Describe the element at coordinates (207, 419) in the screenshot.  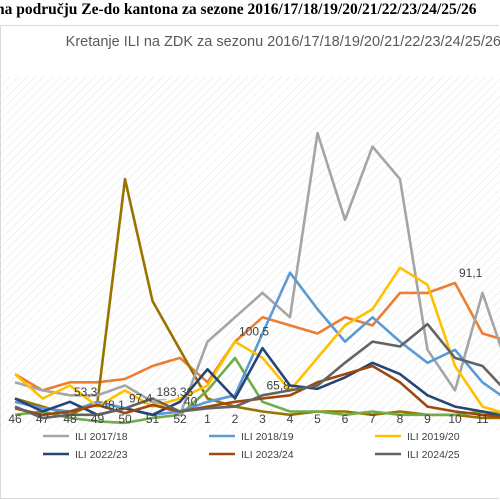
I see `x-tick-label: 1` at that location.